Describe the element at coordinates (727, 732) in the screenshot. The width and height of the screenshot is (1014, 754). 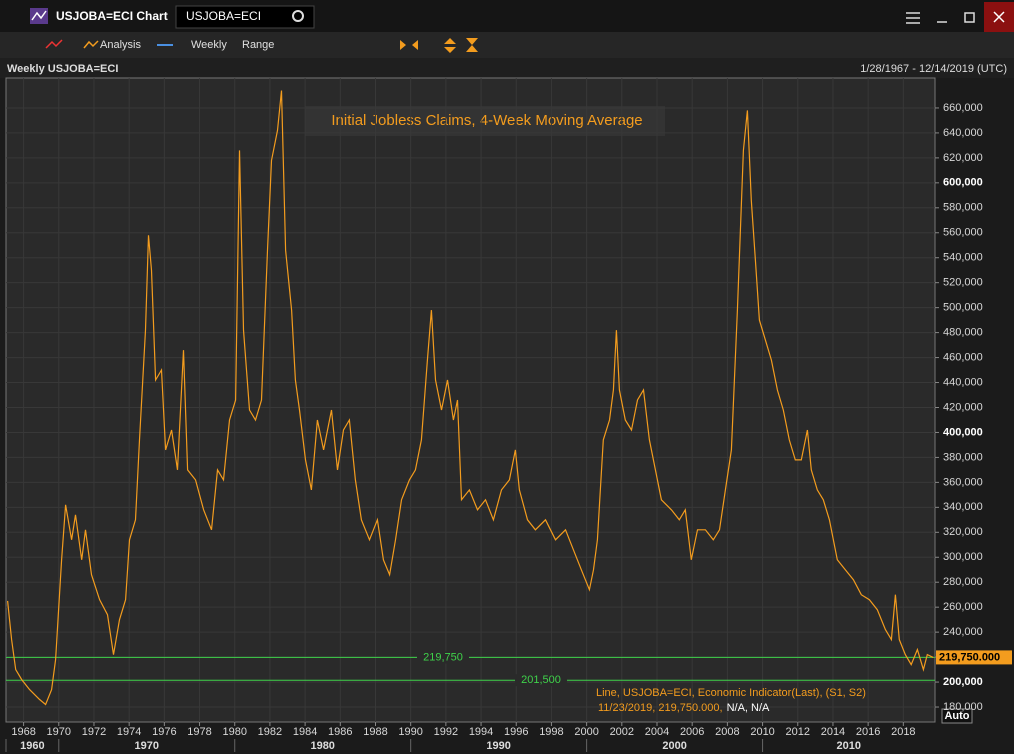
I see `x-tick-label: 2008` at that location.